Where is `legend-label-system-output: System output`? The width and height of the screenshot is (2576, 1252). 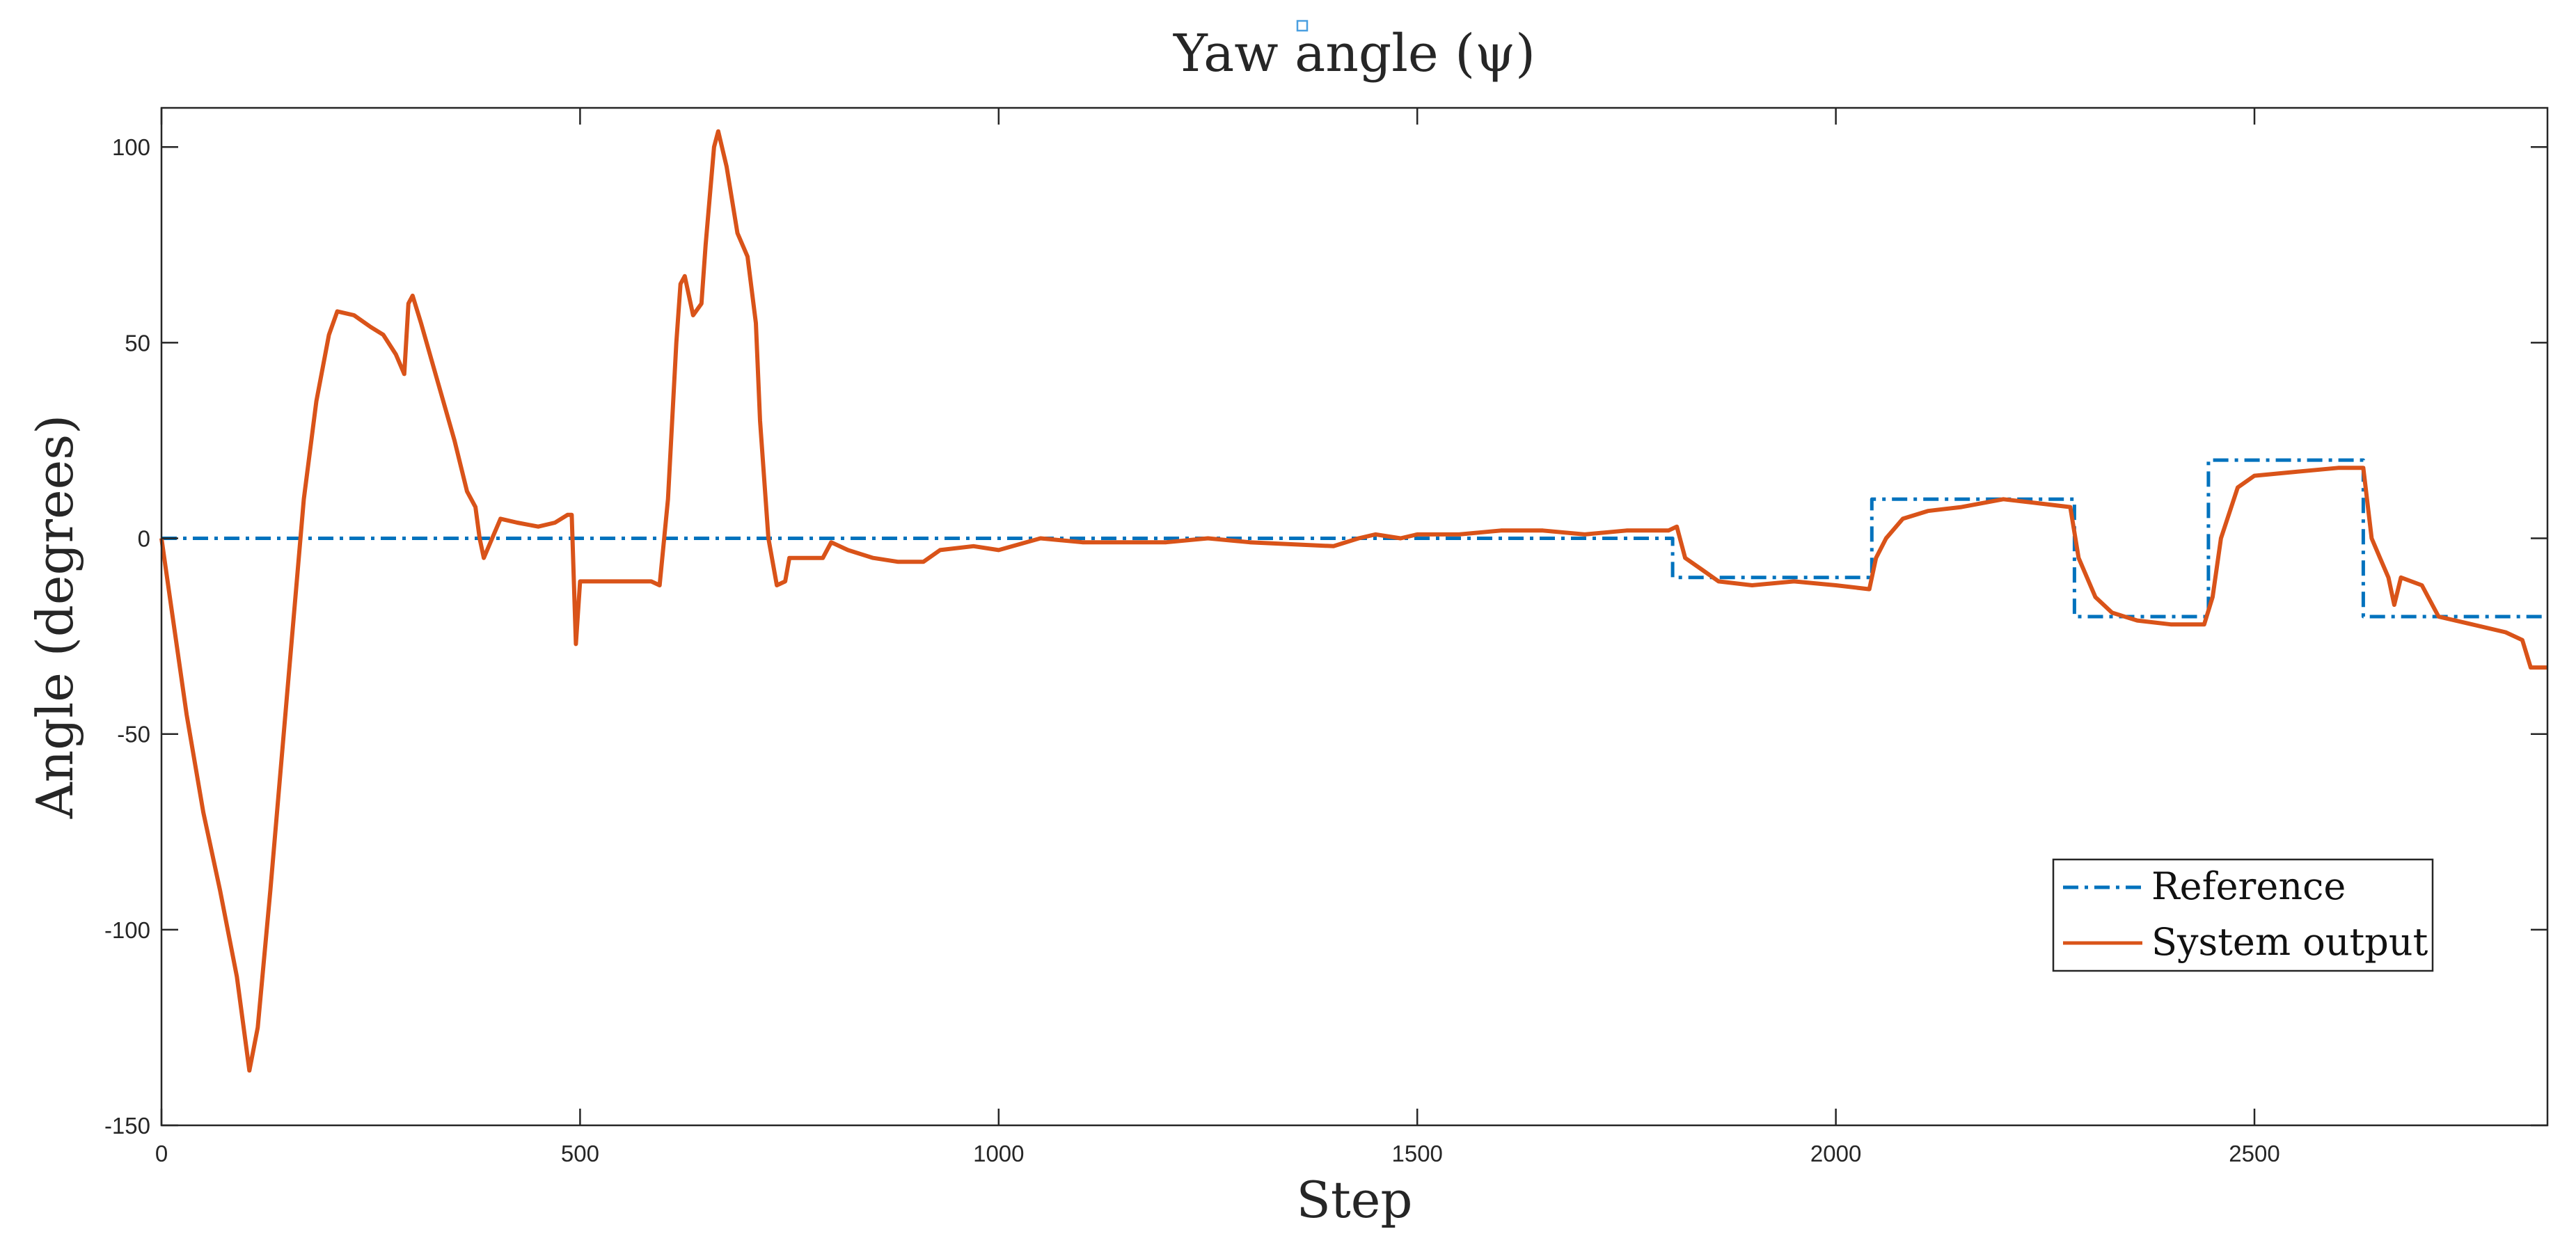
legend-label-system-output: System output is located at coordinates (2289, 942).